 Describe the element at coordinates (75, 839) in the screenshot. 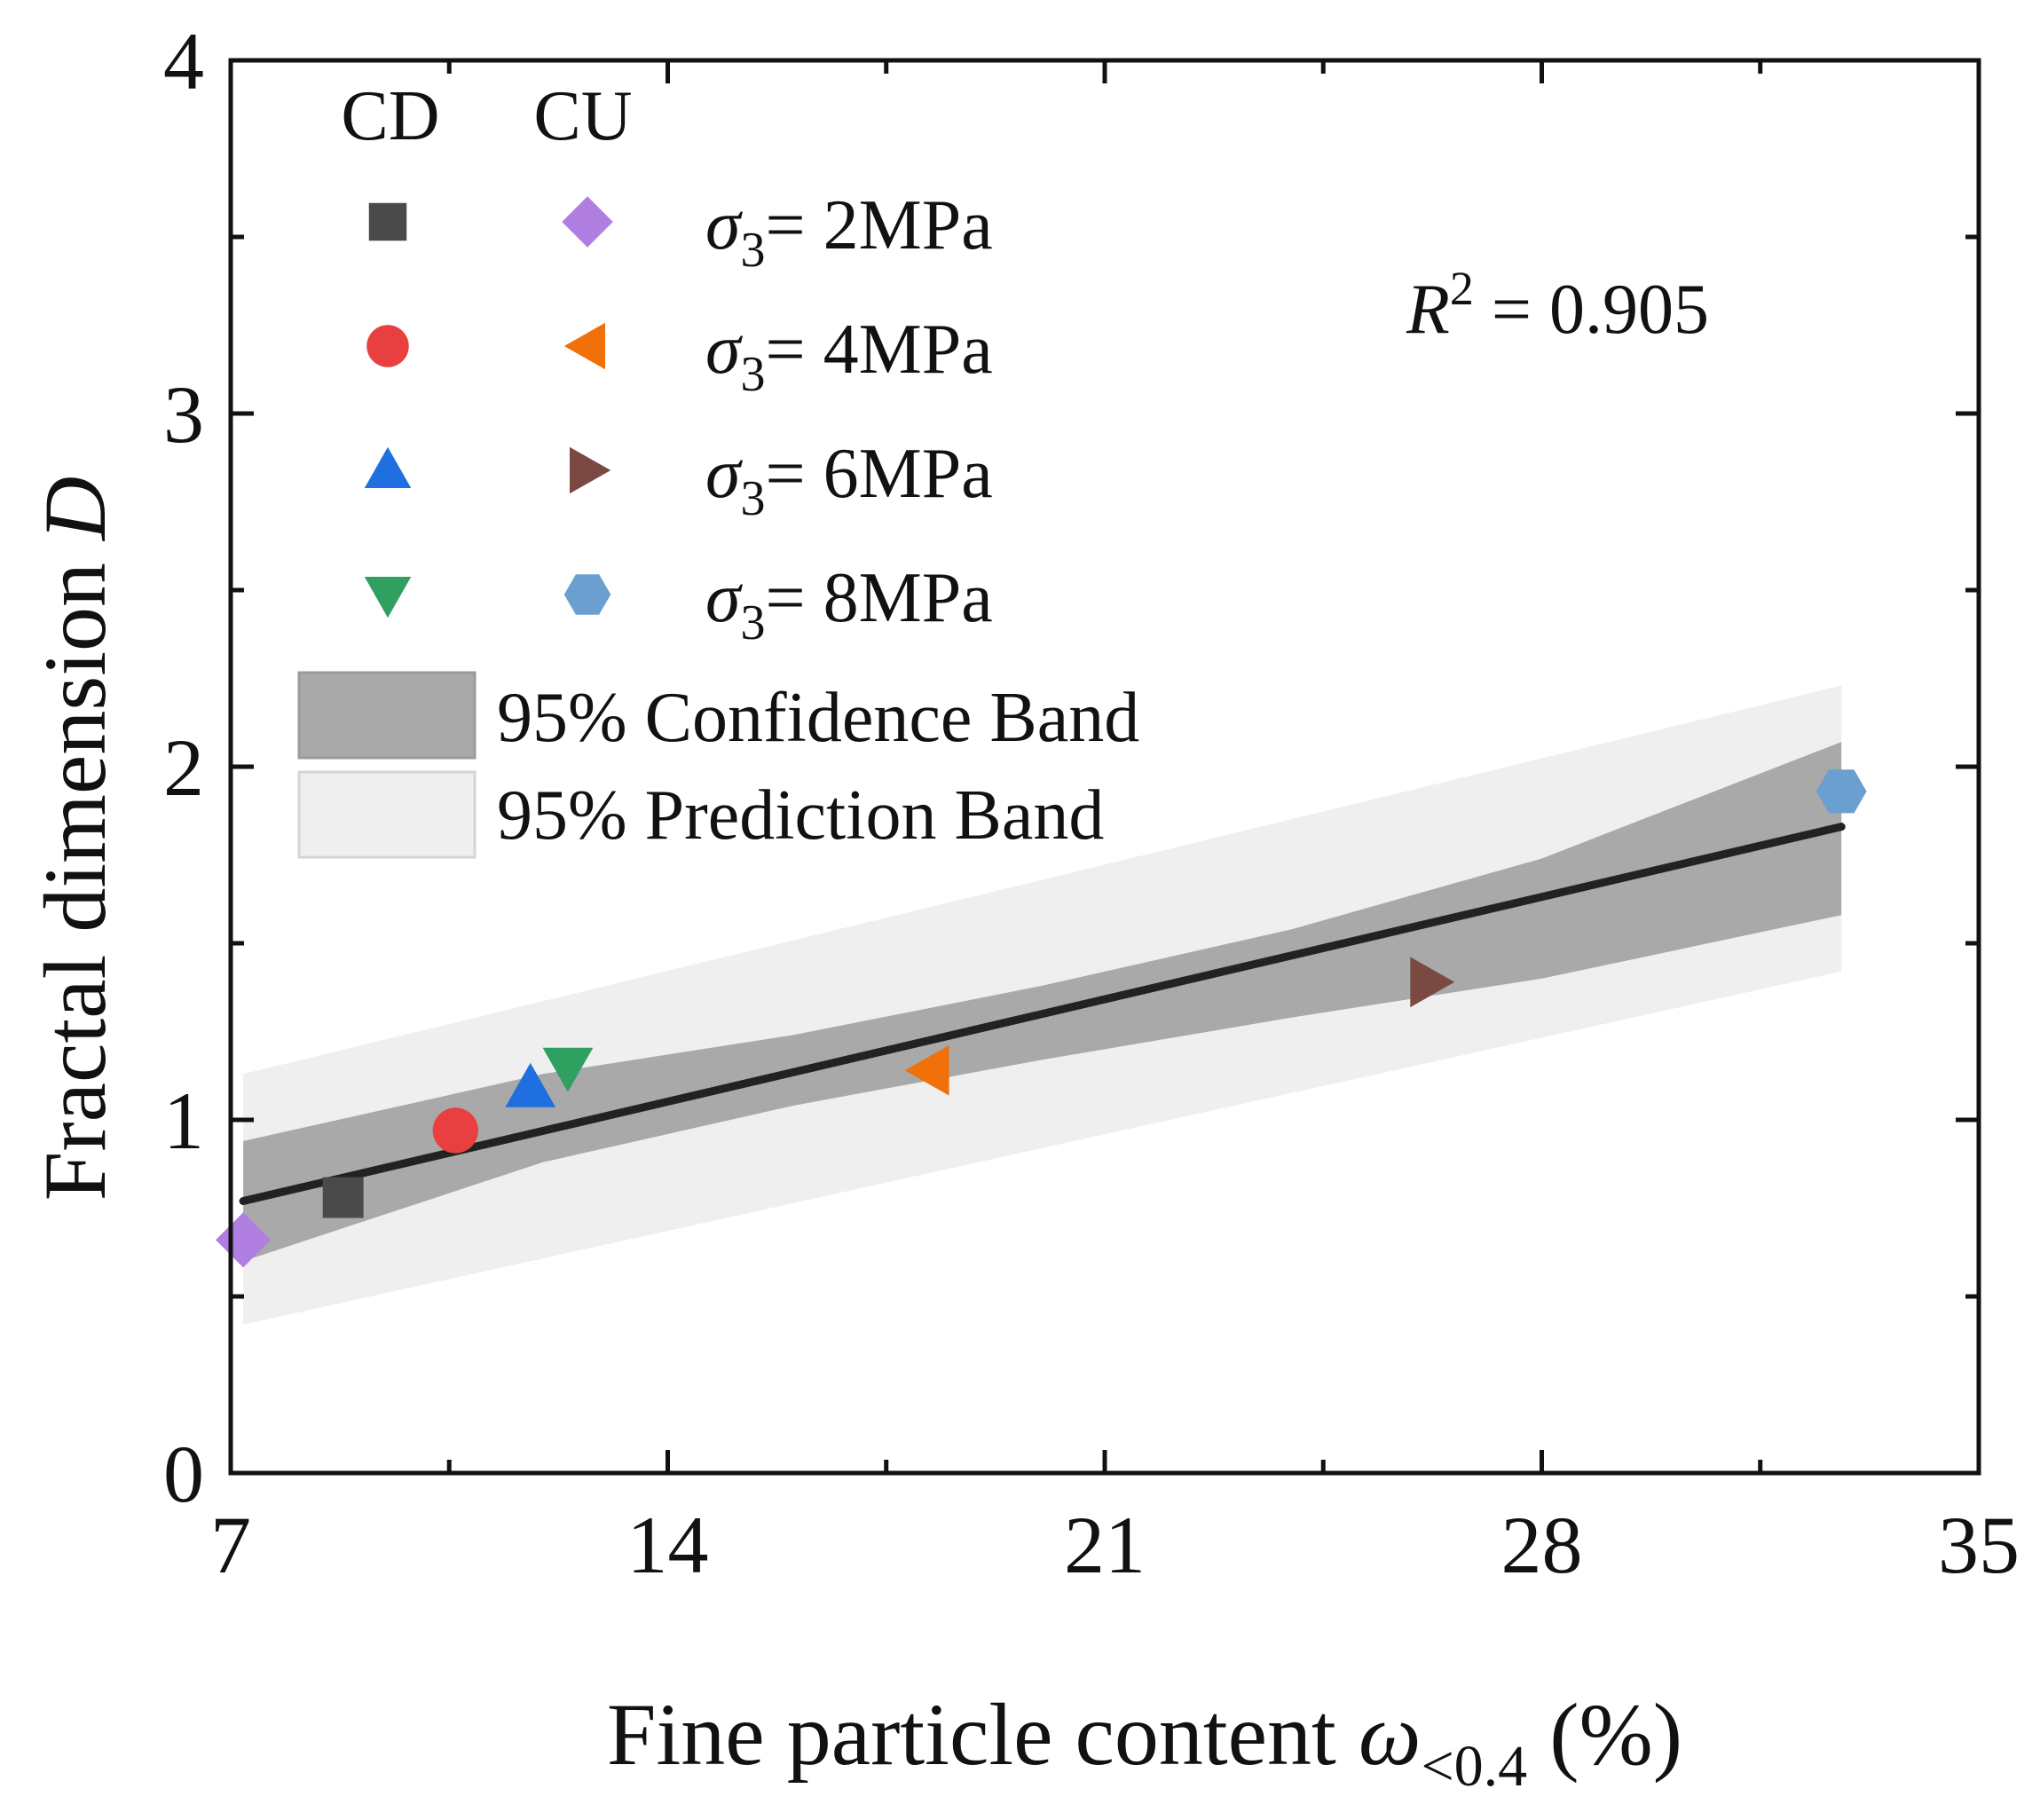

I see `y-axis-label: Fractal dimension D` at that location.